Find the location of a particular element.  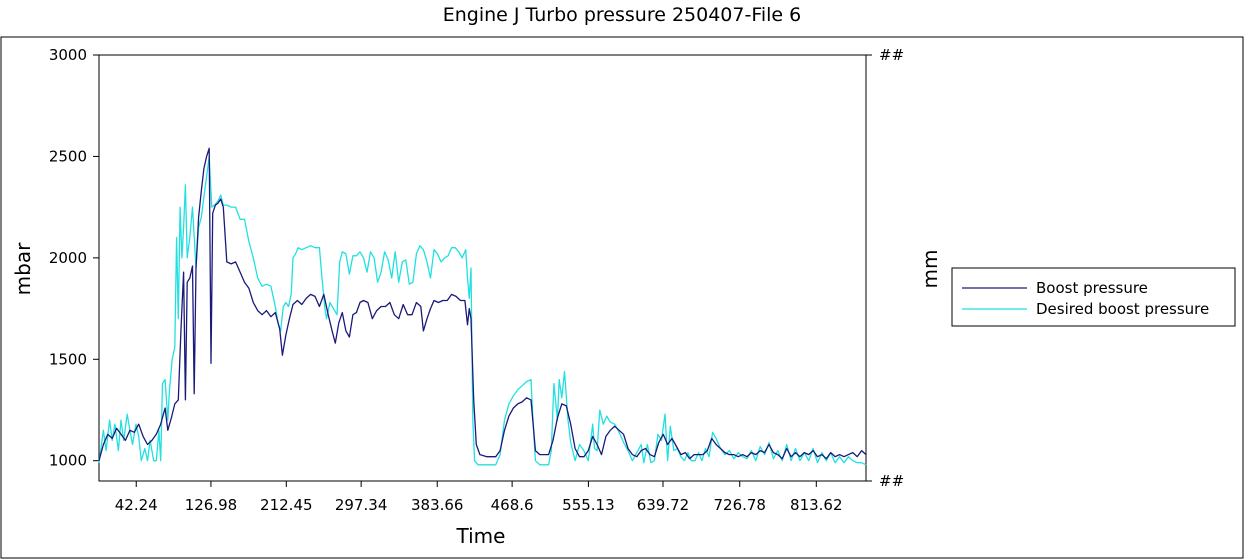

legend-box is located at coordinates (1093, 297).